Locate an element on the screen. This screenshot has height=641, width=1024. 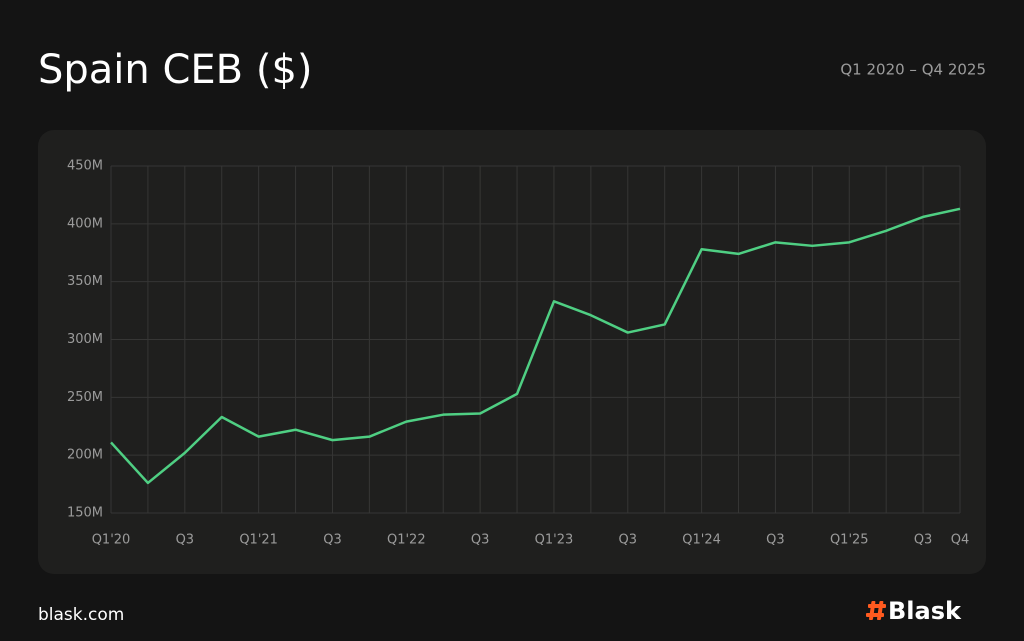
y-tick-label: 400M is located at coordinates (85, 223).